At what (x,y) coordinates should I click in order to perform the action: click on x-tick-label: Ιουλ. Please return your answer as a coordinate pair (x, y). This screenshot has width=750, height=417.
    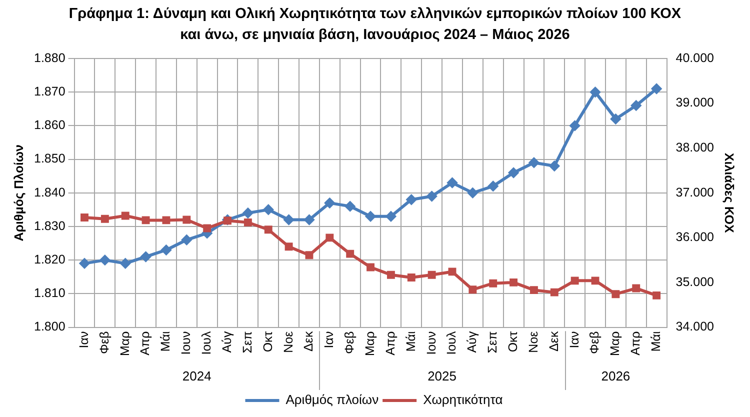
    Looking at the image, I should click on (207, 342).